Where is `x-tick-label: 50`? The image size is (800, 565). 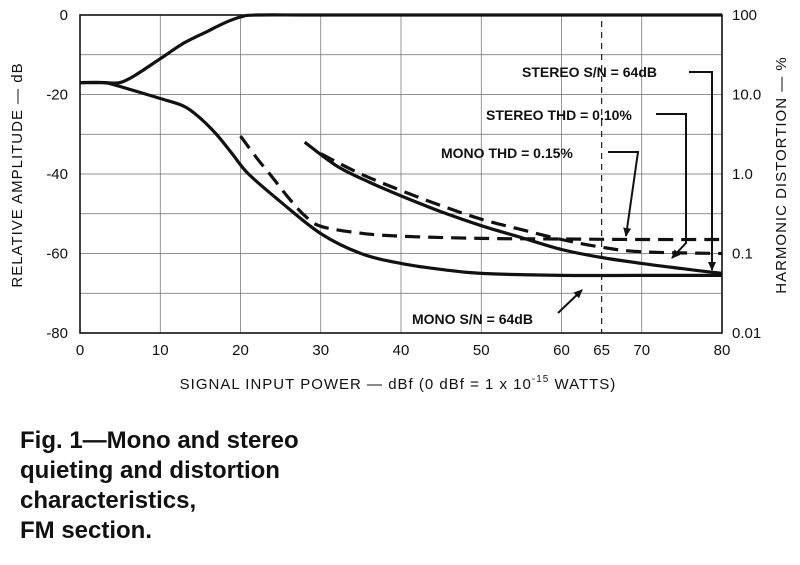 x-tick-label: 50 is located at coordinates (481, 350).